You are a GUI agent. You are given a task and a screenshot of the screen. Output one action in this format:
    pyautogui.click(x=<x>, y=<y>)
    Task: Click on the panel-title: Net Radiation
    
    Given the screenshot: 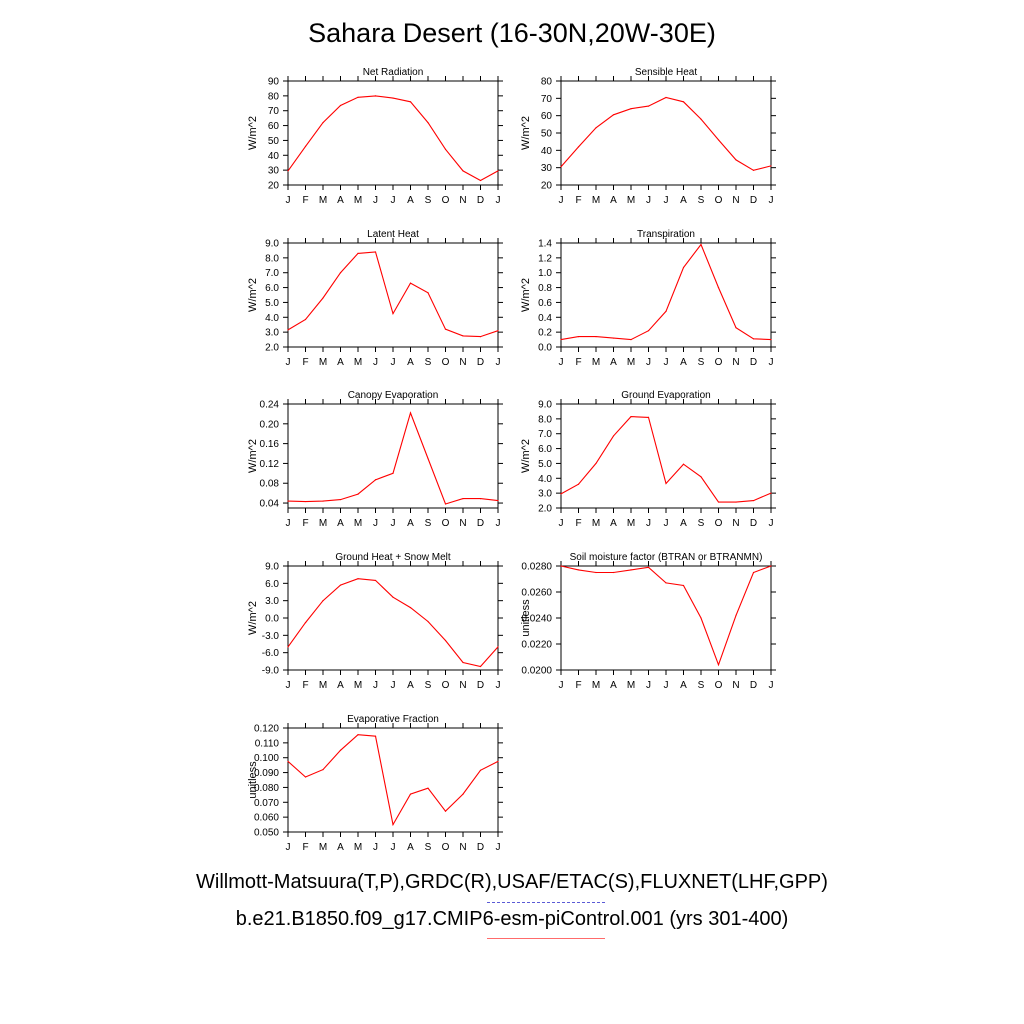 What is the action you would take?
    pyautogui.click(x=393, y=72)
    